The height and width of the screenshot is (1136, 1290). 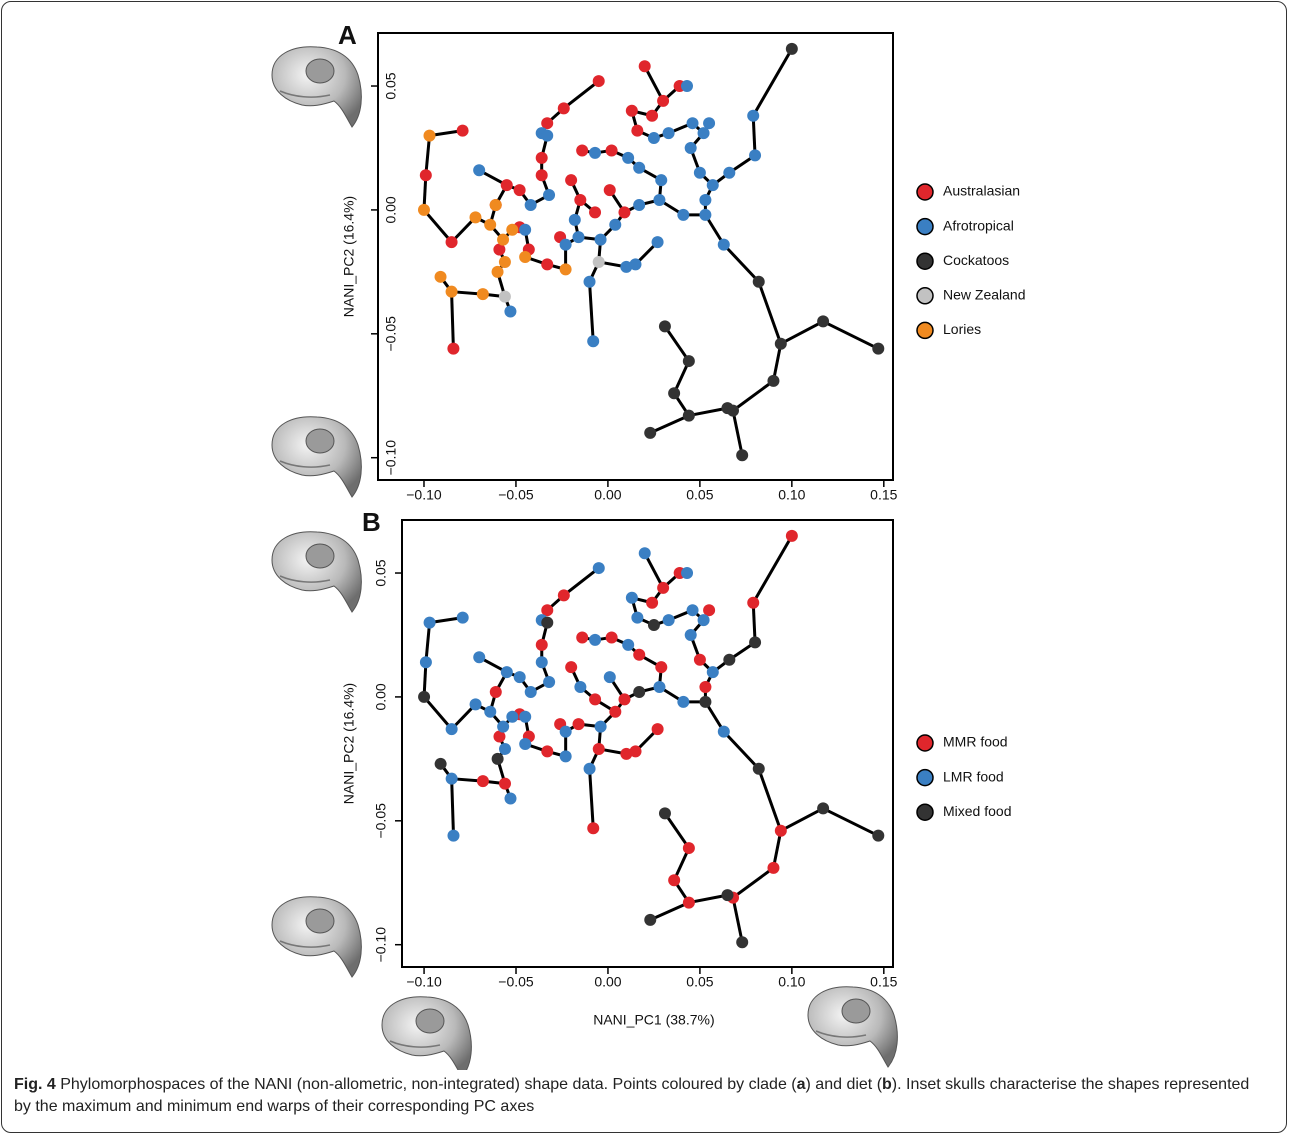 I want to click on y-tick-label: −0.10, so click(x=381, y=945).